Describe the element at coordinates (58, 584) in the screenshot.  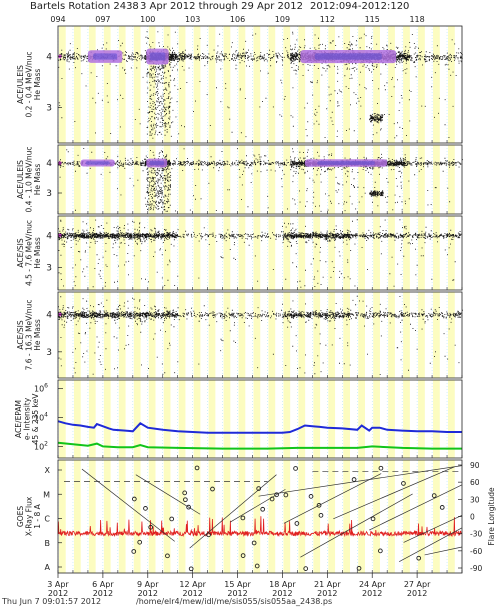
I see `date-tick-label: 3 Apr` at that location.